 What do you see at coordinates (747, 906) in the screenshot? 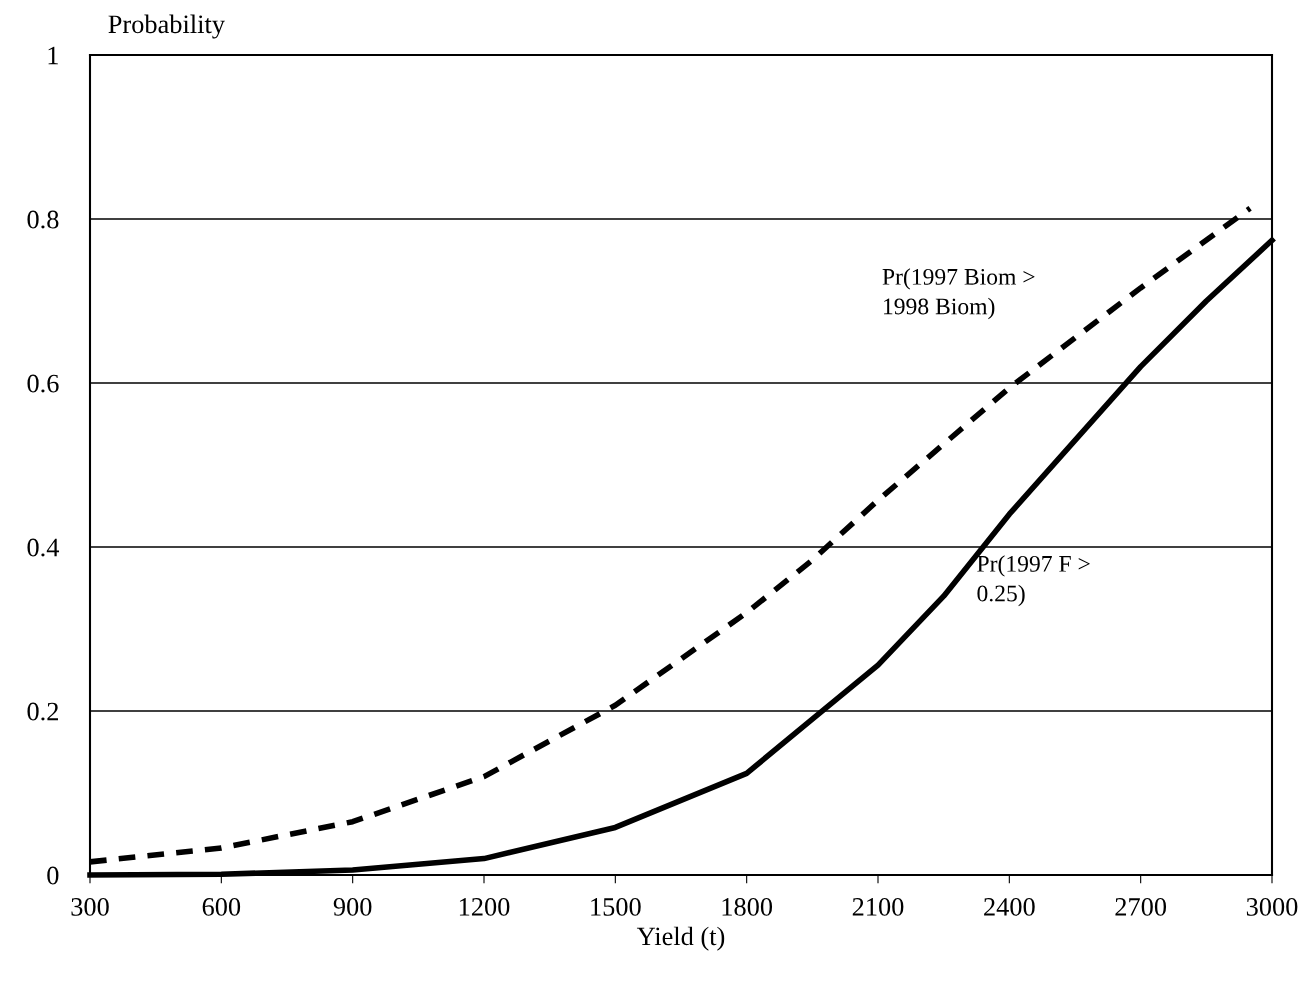
I see `x-tick-label: 1800` at bounding box center [747, 906].